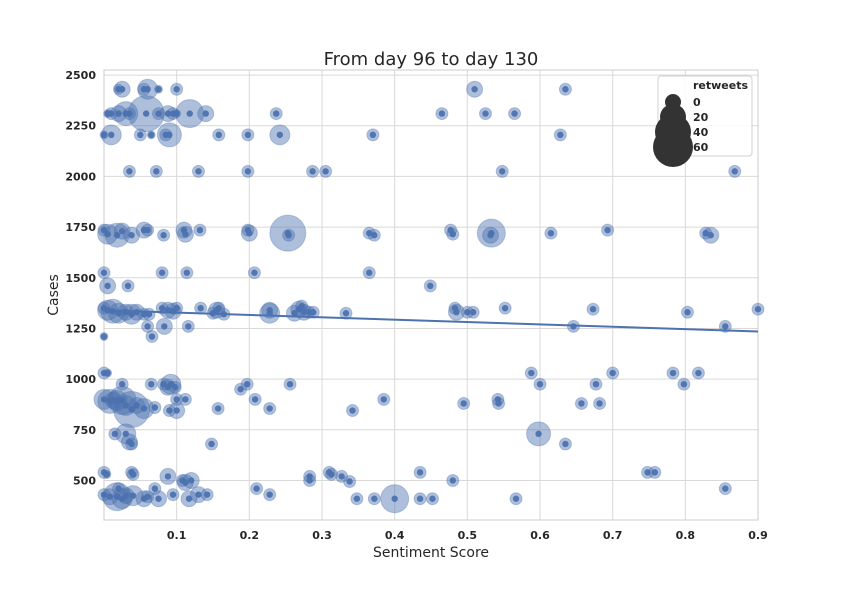 The image size is (842, 595). Describe the element at coordinates (758, 535) in the screenshot. I see `x-tick-label: 0.9` at that location.